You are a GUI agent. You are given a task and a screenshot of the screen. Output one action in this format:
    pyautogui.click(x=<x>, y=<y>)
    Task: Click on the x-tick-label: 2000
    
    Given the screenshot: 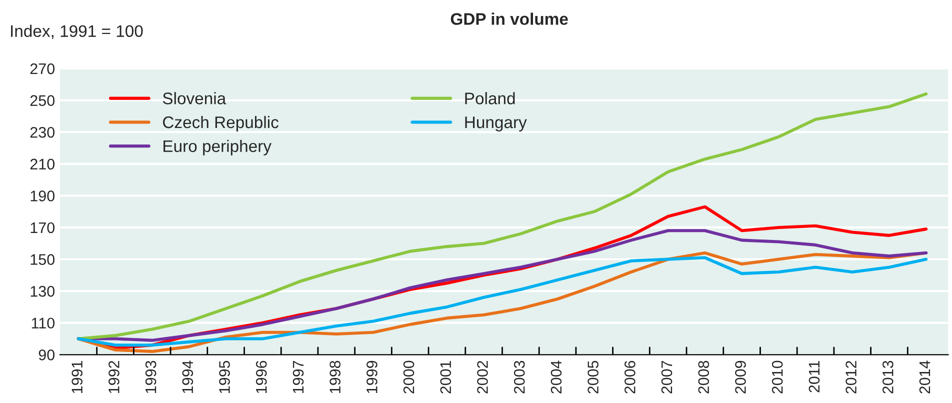 What is the action you would take?
    pyautogui.click(x=408, y=377)
    